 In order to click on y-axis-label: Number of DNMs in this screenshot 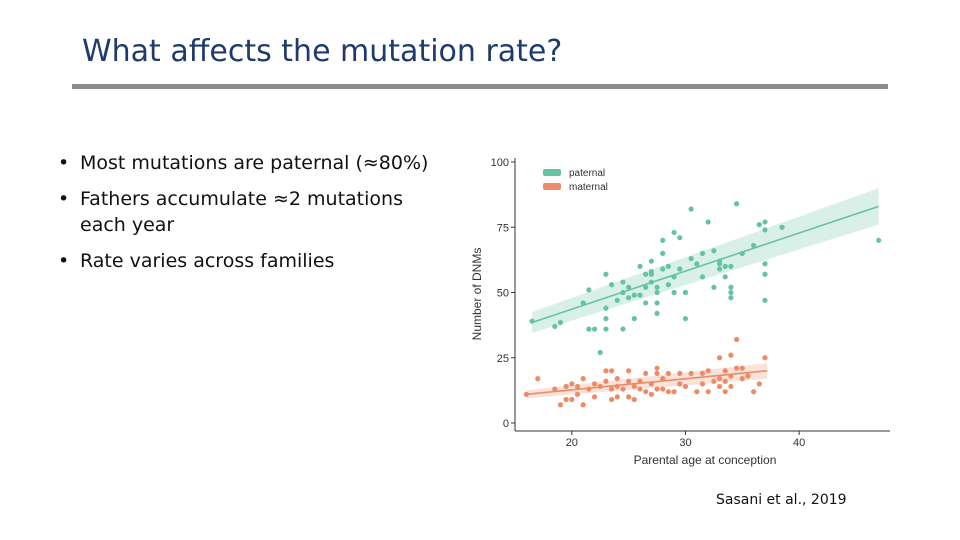, I will do `click(477, 294)`.